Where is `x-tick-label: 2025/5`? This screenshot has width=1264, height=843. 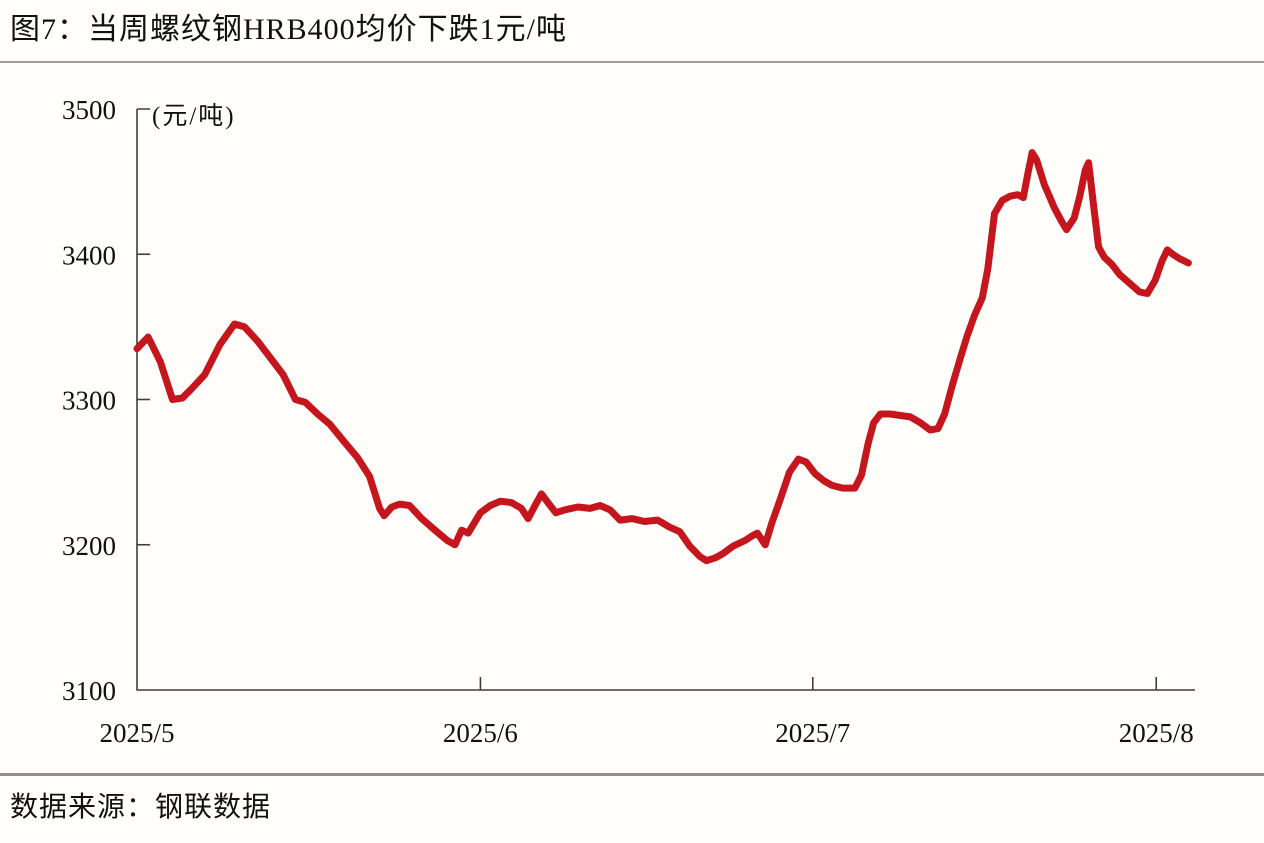
x-tick-label: 2025/5 is located at coordinates (136, 733).